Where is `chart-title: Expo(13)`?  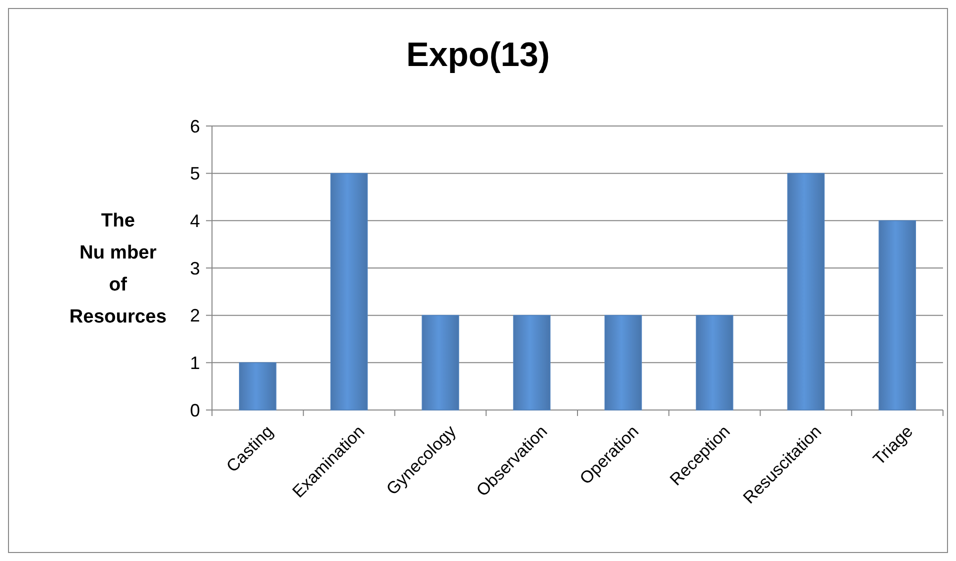 chart-title: Expo(13) is located at coordinates (478, 55).